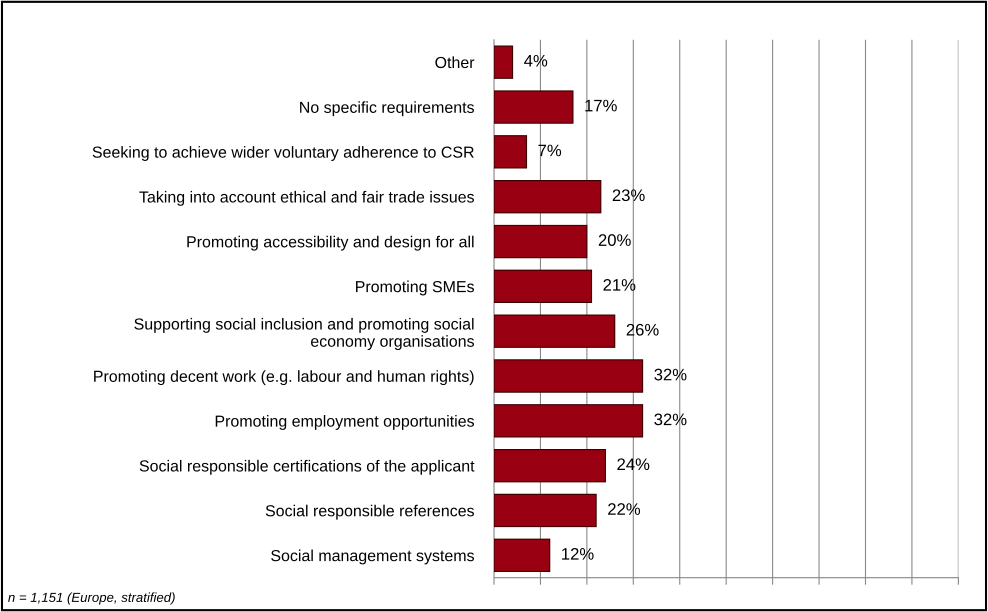 This screenshot has height=612, width=988. Describe the element at coordinates (370, 512) in the screenshot. I see `y-tick-label: Social responsible references` at that location.